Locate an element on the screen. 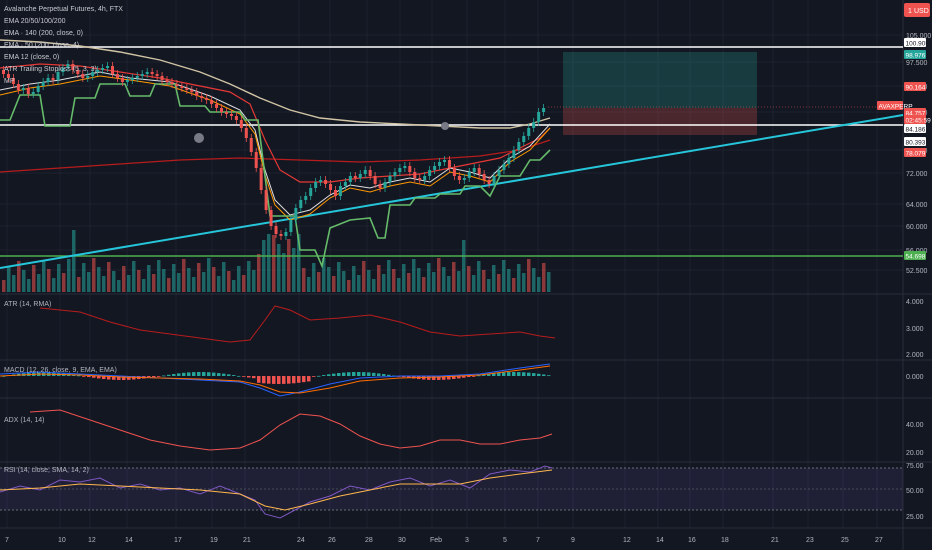 Image resolution: width=932 pixels, height=550 pixels. time-tick-label: 7 is located at coordinates (7, 540).